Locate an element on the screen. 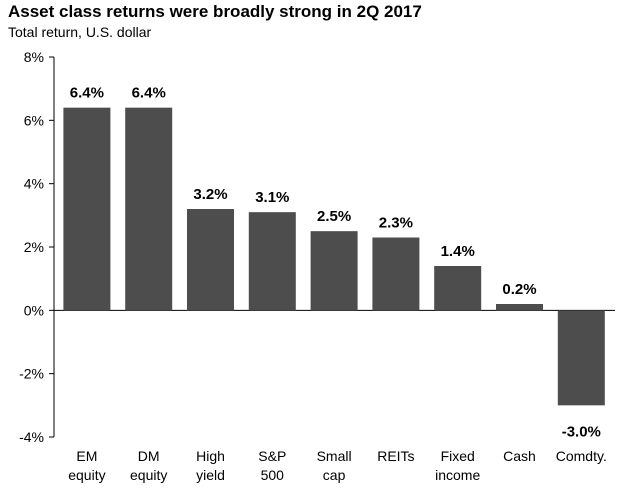  y-tick-label: -2% is located at coordinates (31, 374).